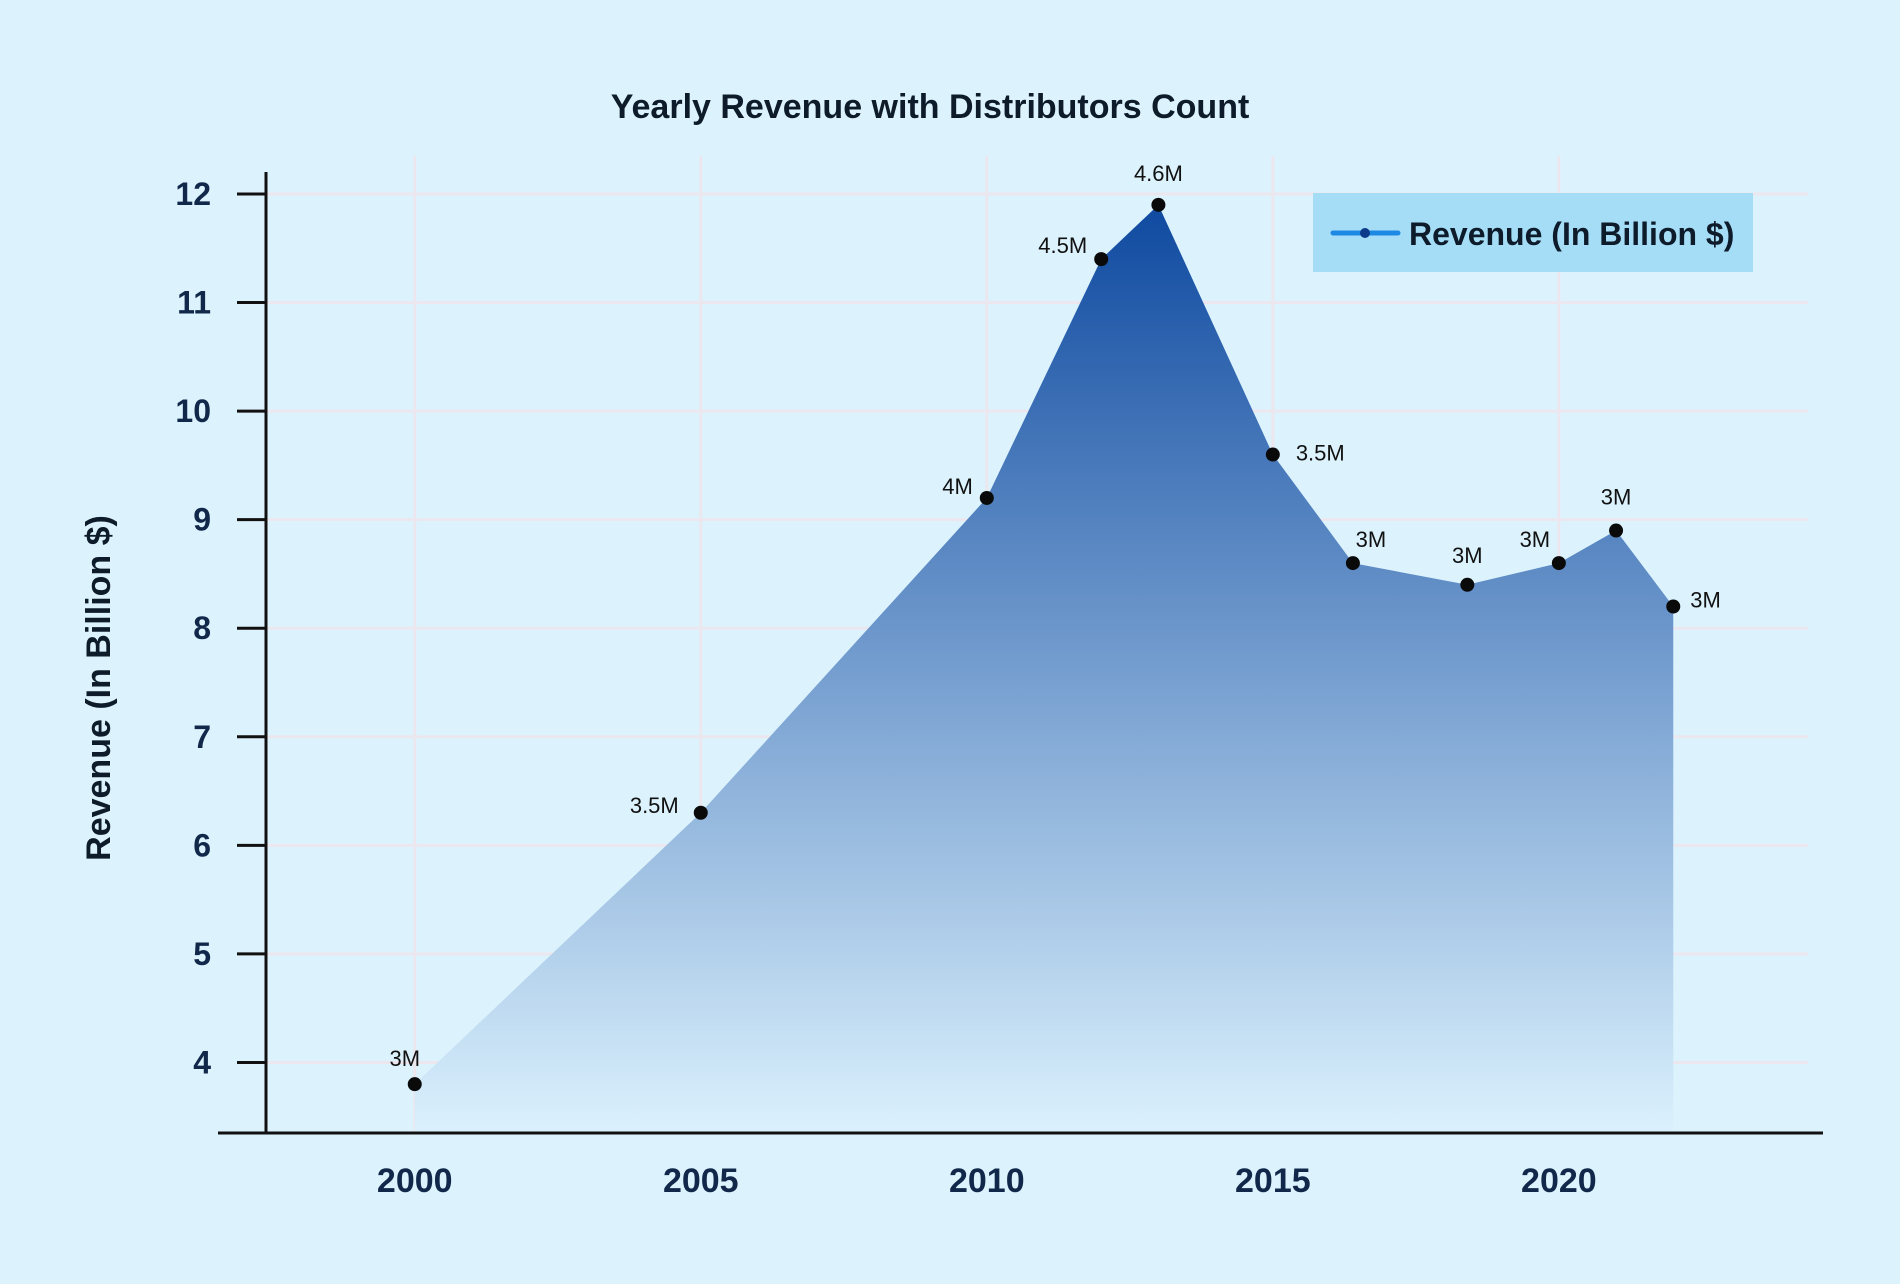  Describe the element at coordinates (1571, 234) in the screenshot. I see `legend-label: Revenue (In Billion $)` at that location.